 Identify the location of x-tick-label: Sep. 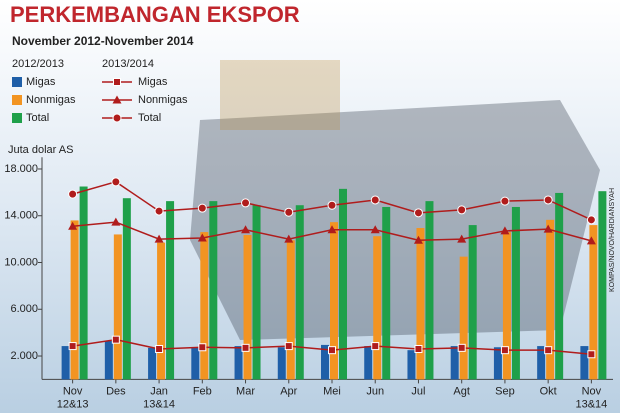
(505, 391).